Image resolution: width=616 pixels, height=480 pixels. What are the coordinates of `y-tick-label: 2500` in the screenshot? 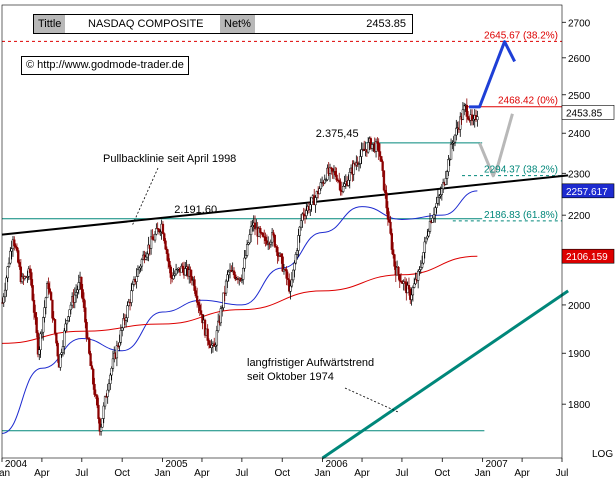 It's located at (579, 96).